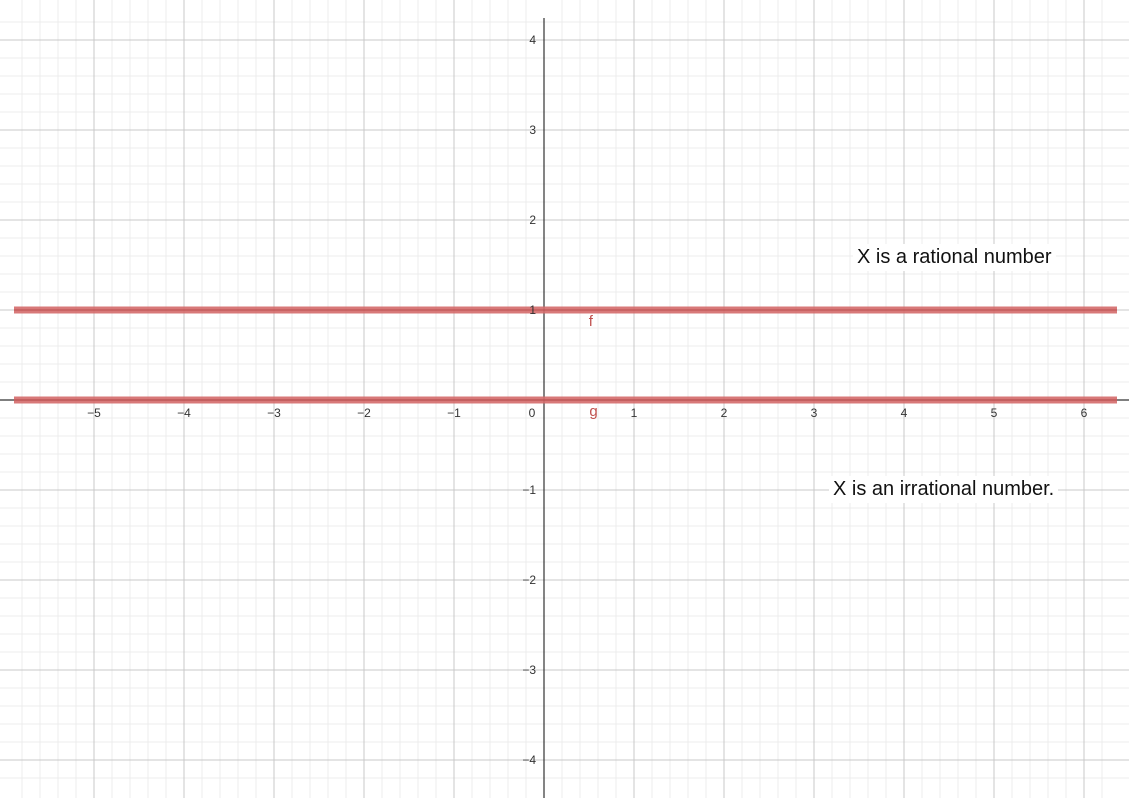 The height and width of the screenshot is (798, 1129). Describe the element at coordinates (274, 413) in the screenshot. I see `x-tick-label: −3` at that location.